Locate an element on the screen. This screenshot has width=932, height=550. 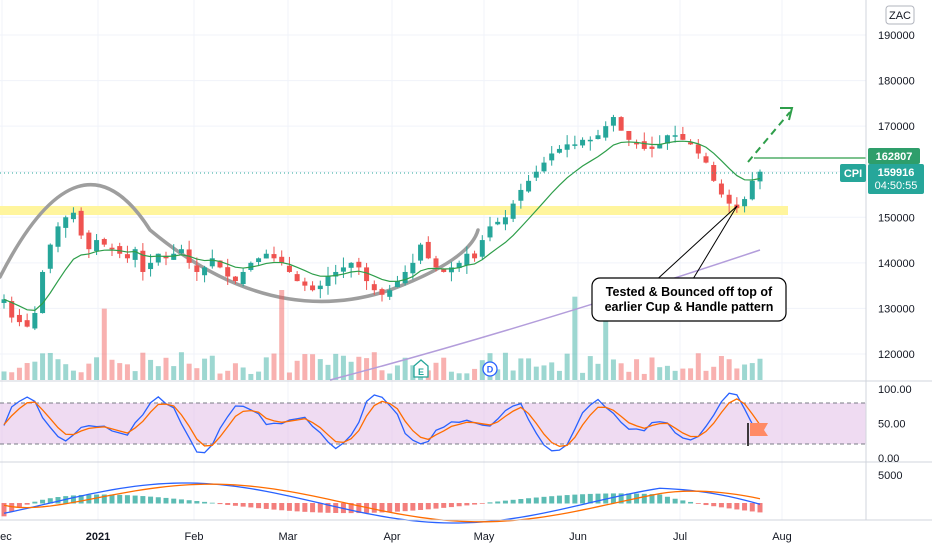
time-tick-label: May is located at coordinates (484, 537).